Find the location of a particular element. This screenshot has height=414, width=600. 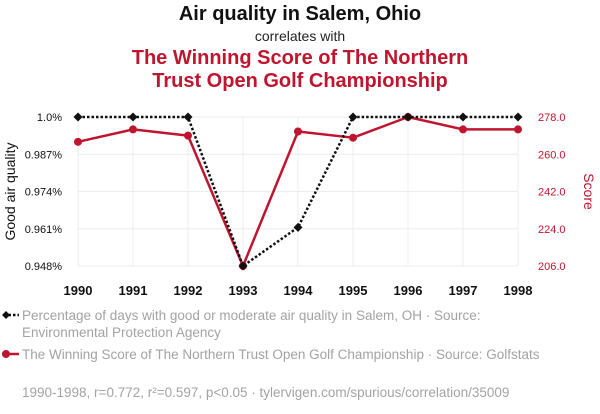

legend-marker-golf-score is located at coordinates (6, 354).